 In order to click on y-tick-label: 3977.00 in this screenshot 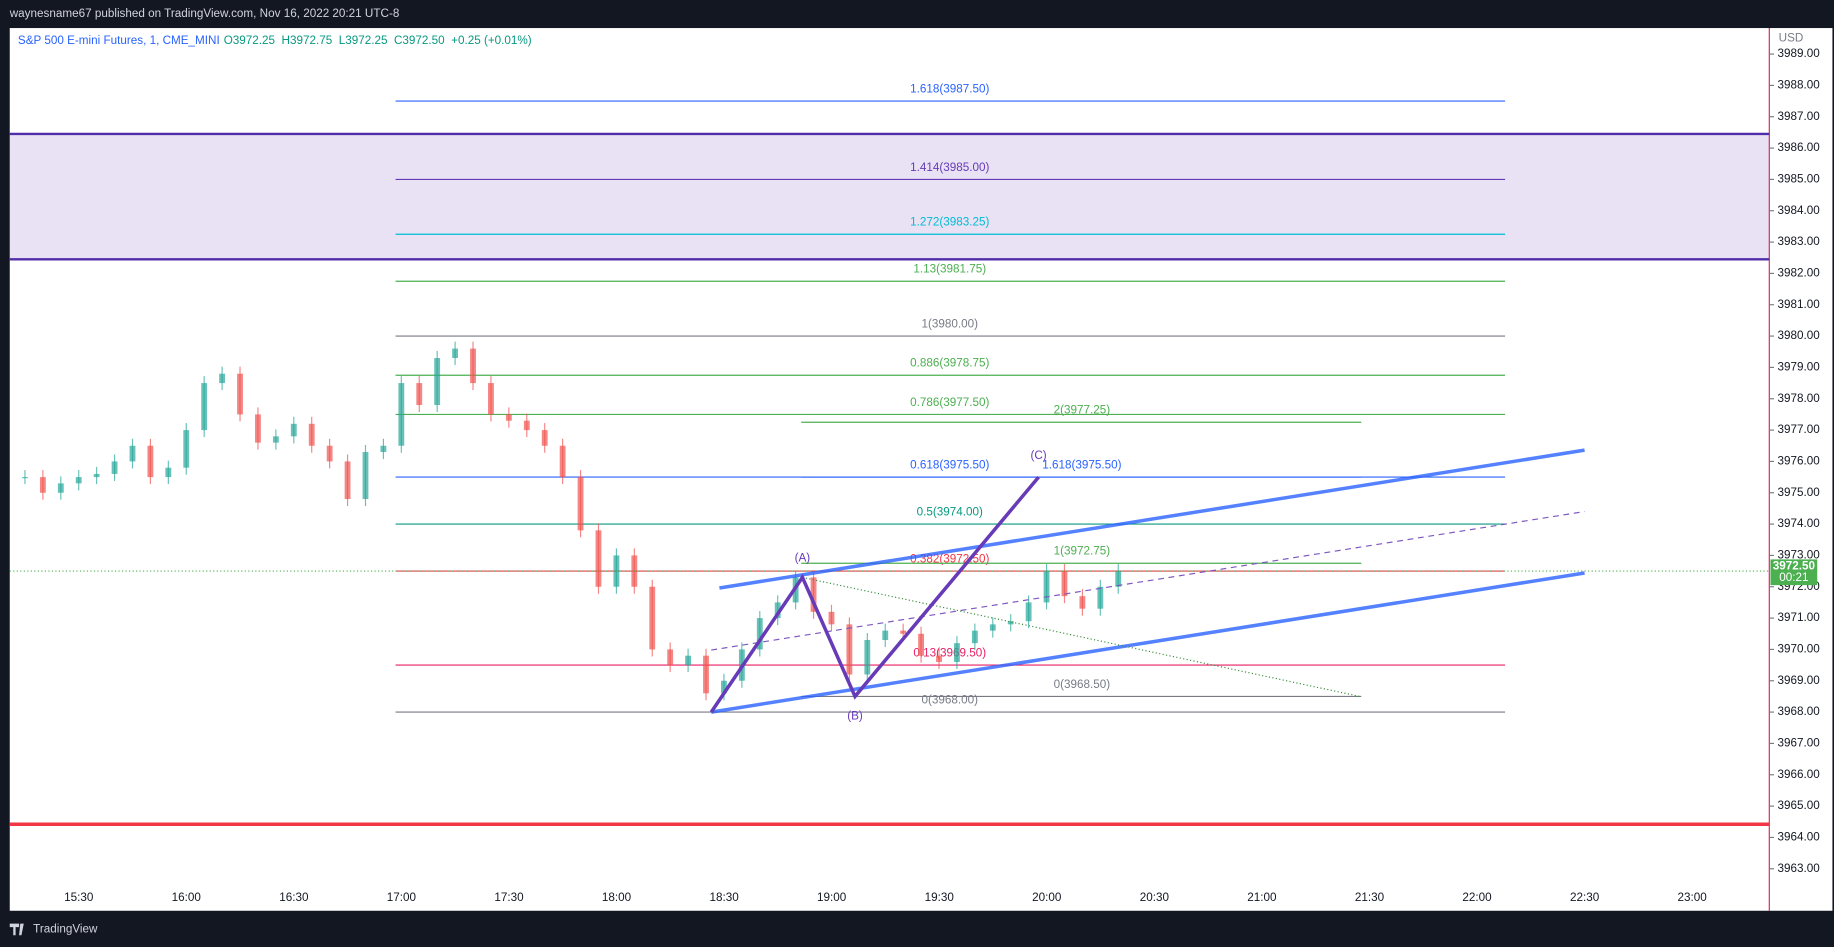, I will do `click(1798, 429)`.